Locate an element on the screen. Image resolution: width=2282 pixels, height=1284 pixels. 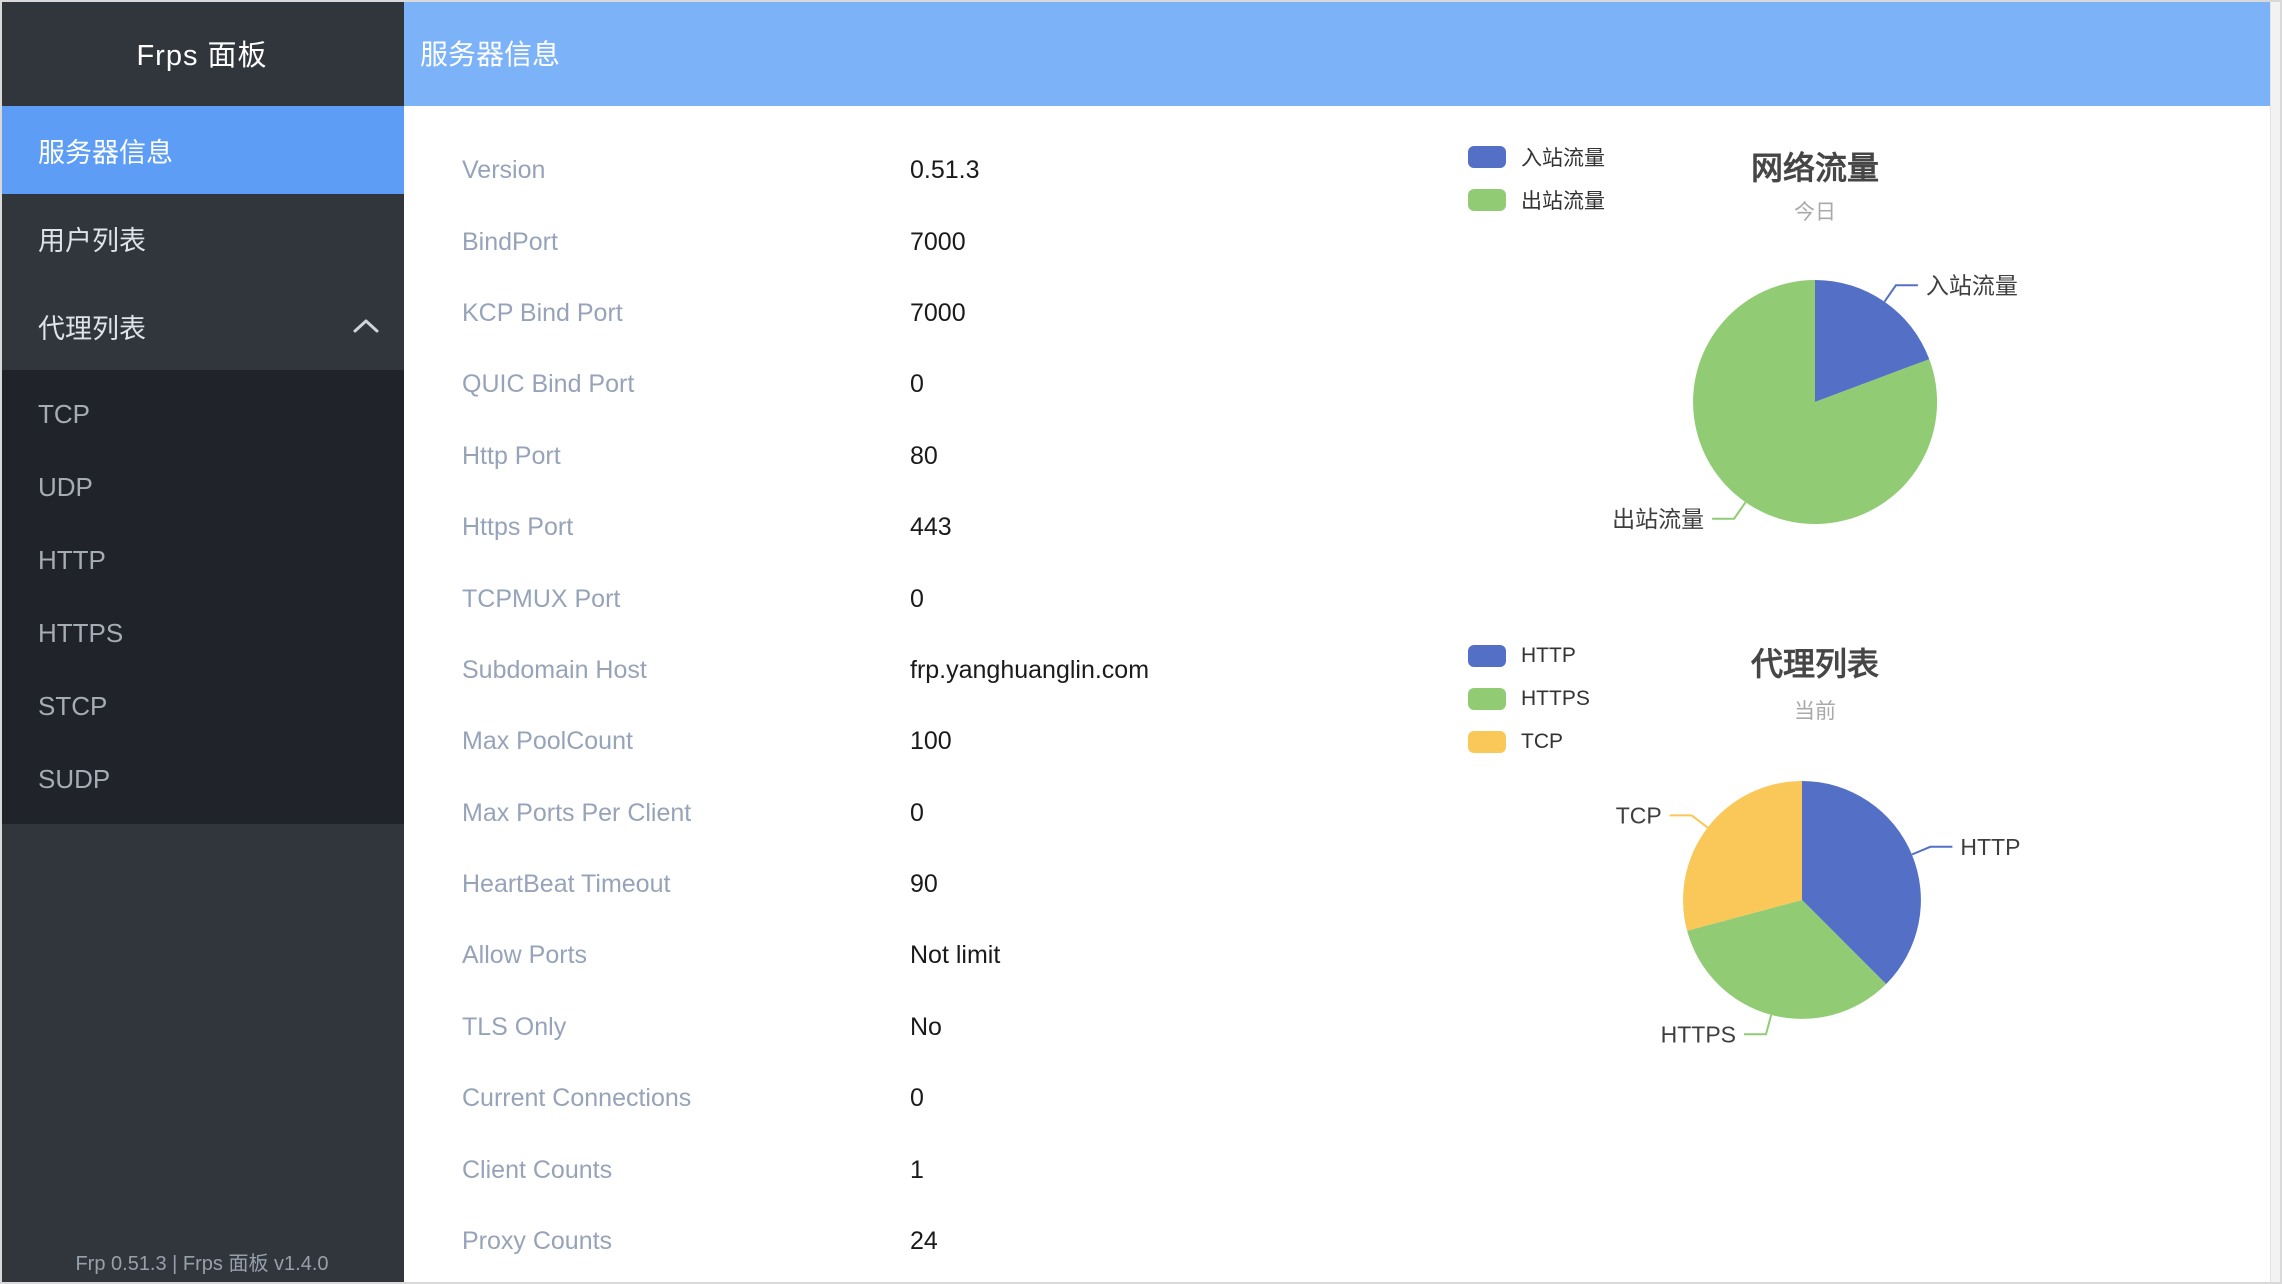
scrollbar-gutter is located at coordinates (2275, 642).